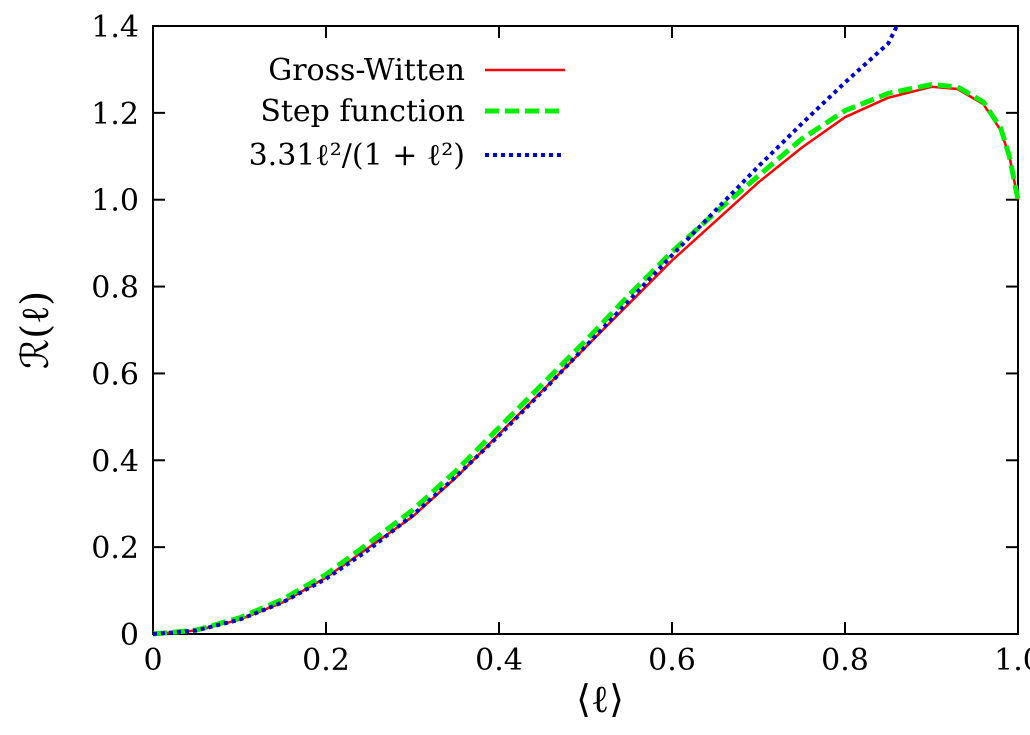  I want to click on y-axis-title: ℛ(ℓ), so click(35, 330).